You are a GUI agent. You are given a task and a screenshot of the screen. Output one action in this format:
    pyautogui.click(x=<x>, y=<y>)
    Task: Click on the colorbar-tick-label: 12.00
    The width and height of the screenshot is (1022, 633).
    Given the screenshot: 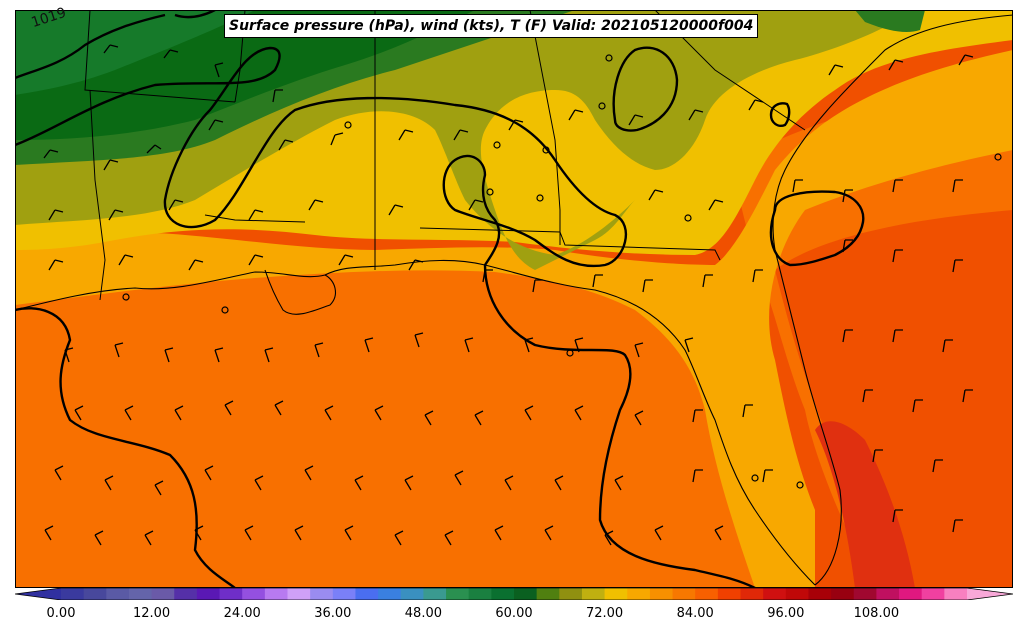 What is the action you would take?
    pyautogui.click(x=151, y=613)
    